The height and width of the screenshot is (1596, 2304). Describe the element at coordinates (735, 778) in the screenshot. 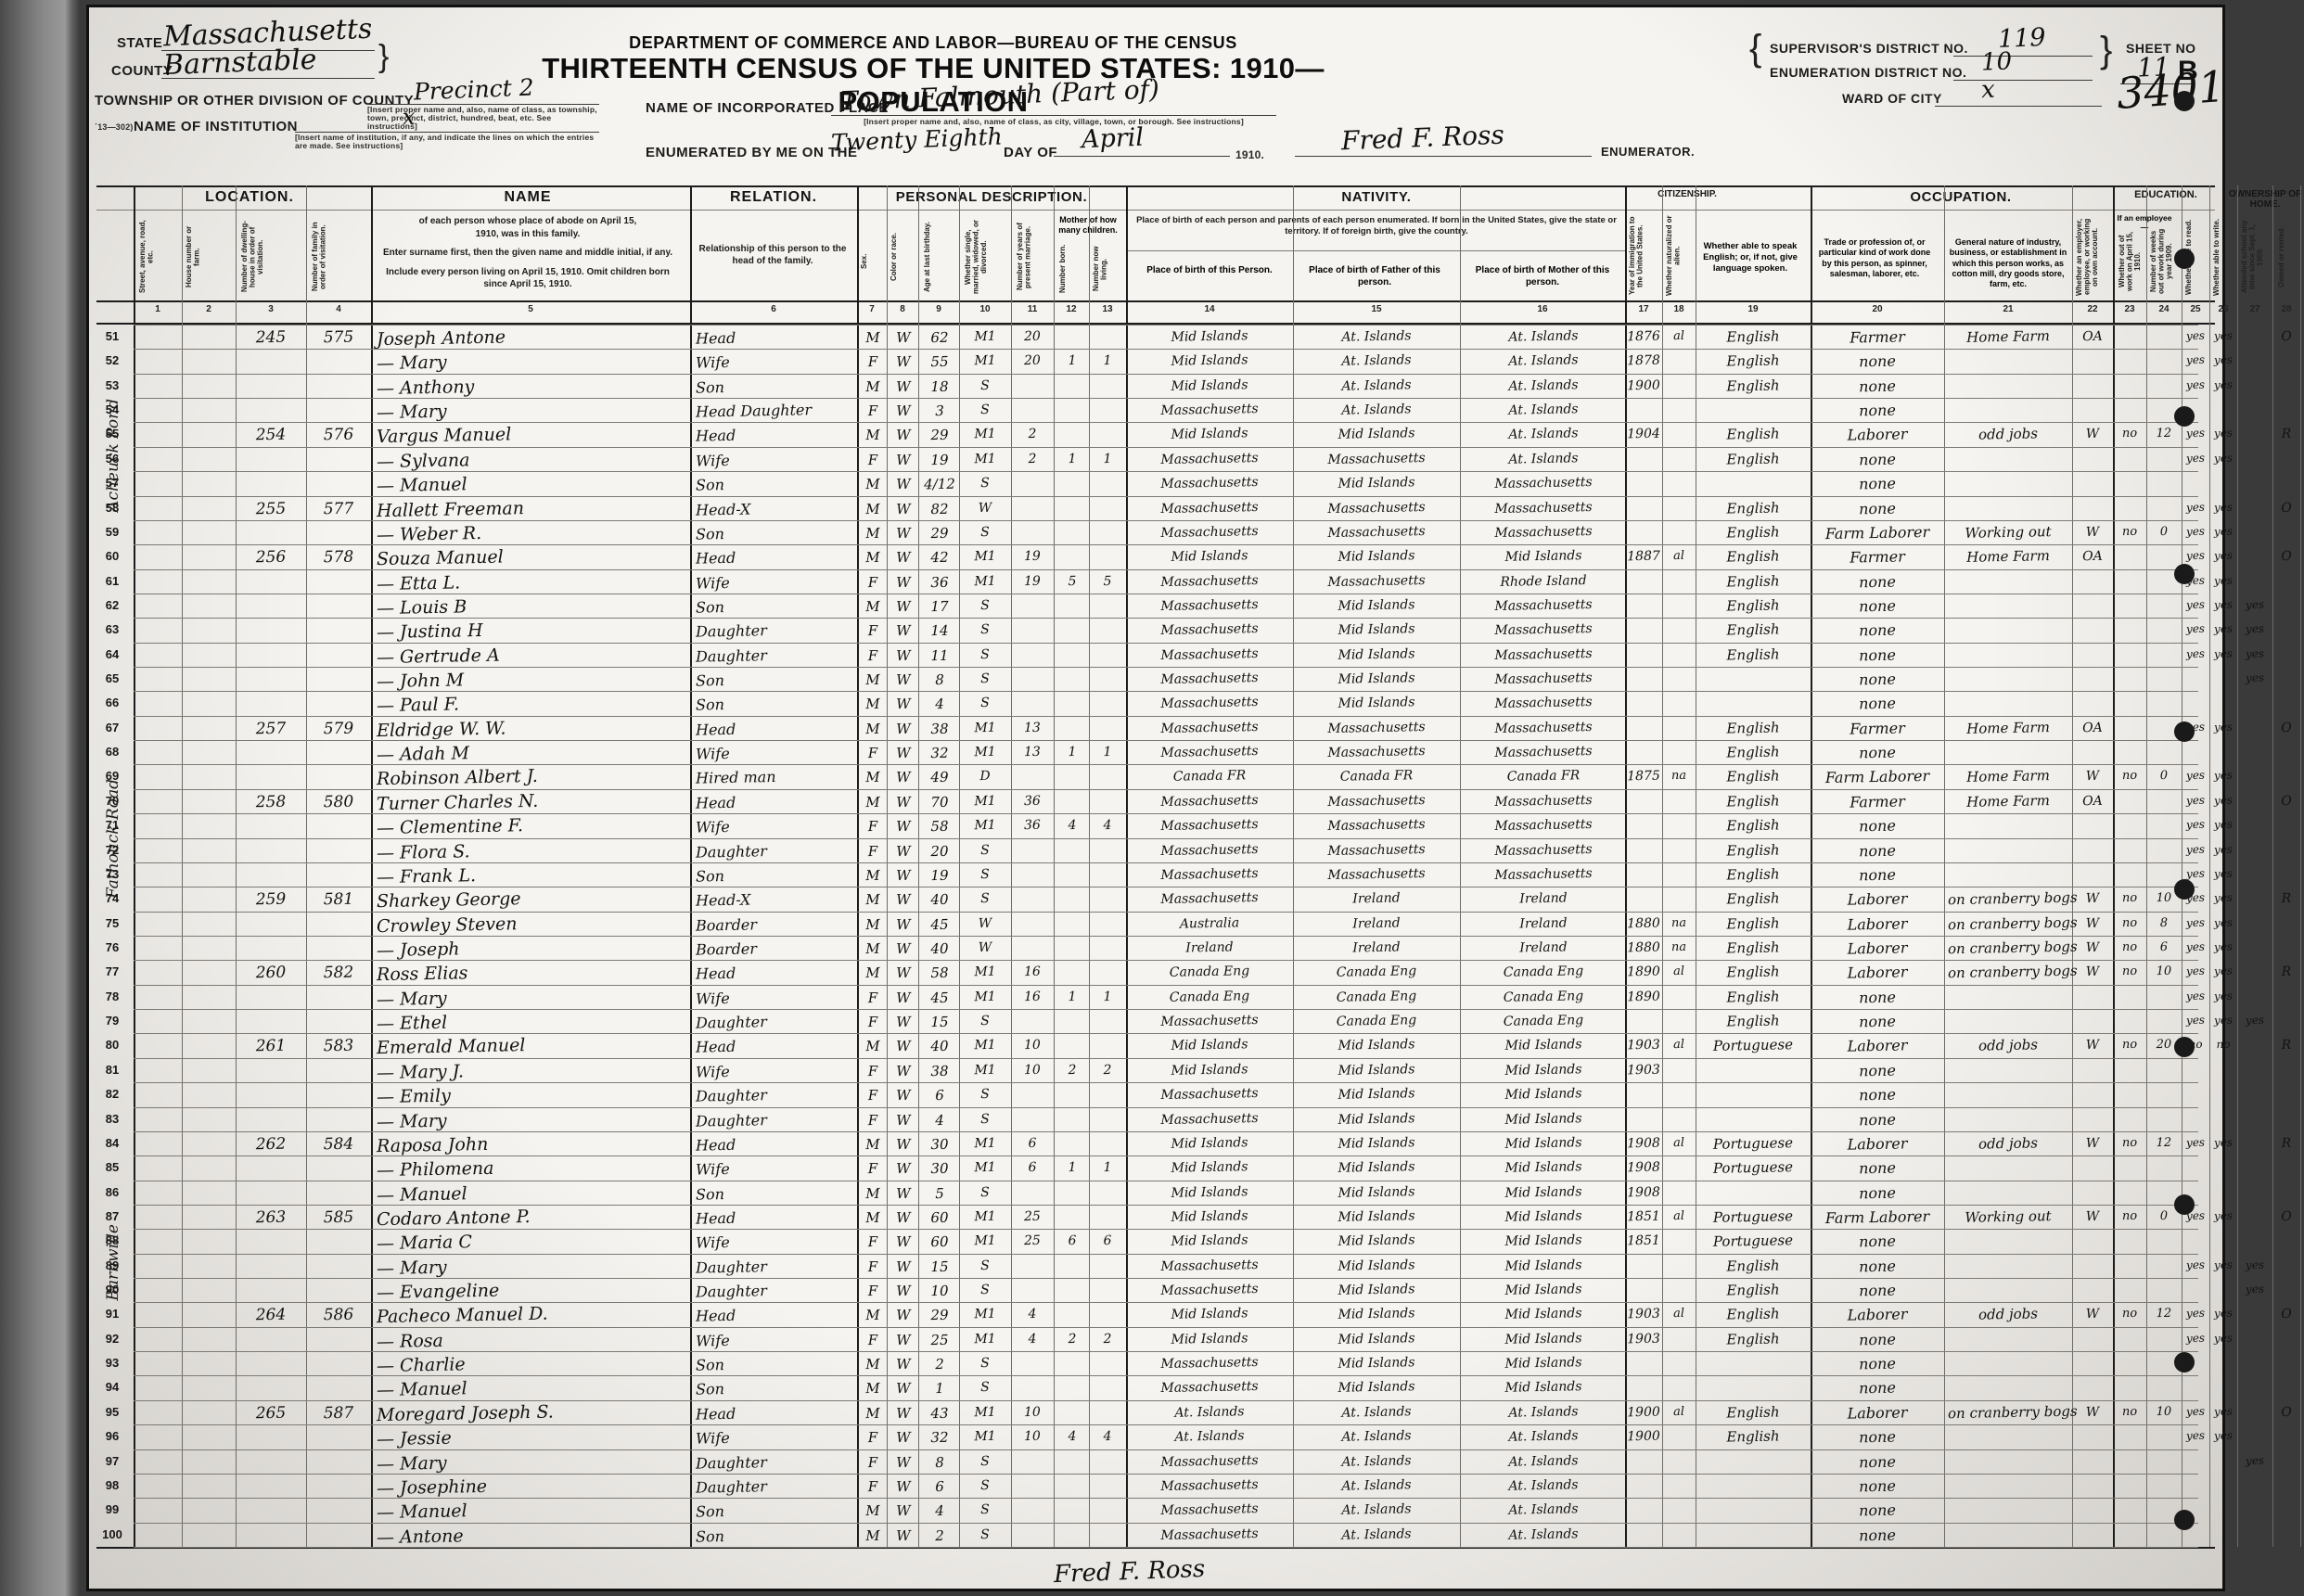

I see `table-cell: Hired man` at that location.